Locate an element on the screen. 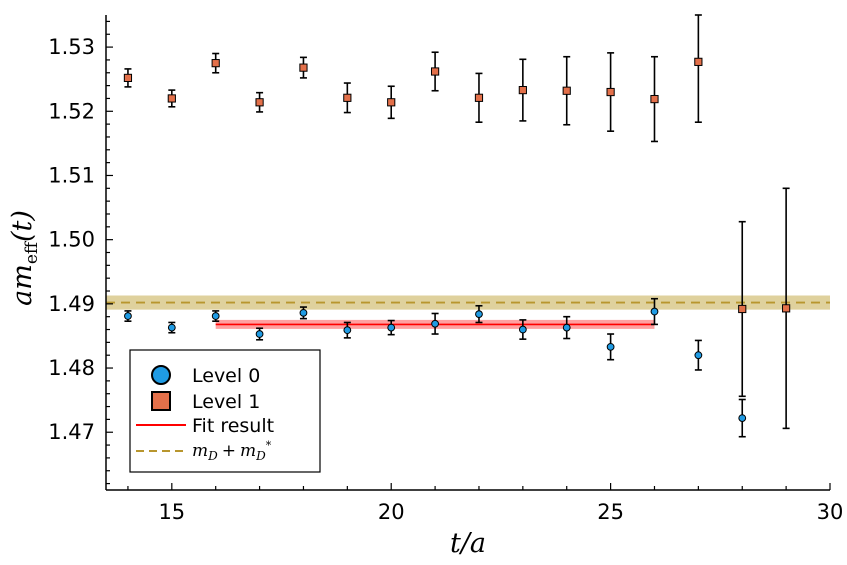 The image size is (847, 565). legend-marker-level1 is located at coordinates (161, 401).